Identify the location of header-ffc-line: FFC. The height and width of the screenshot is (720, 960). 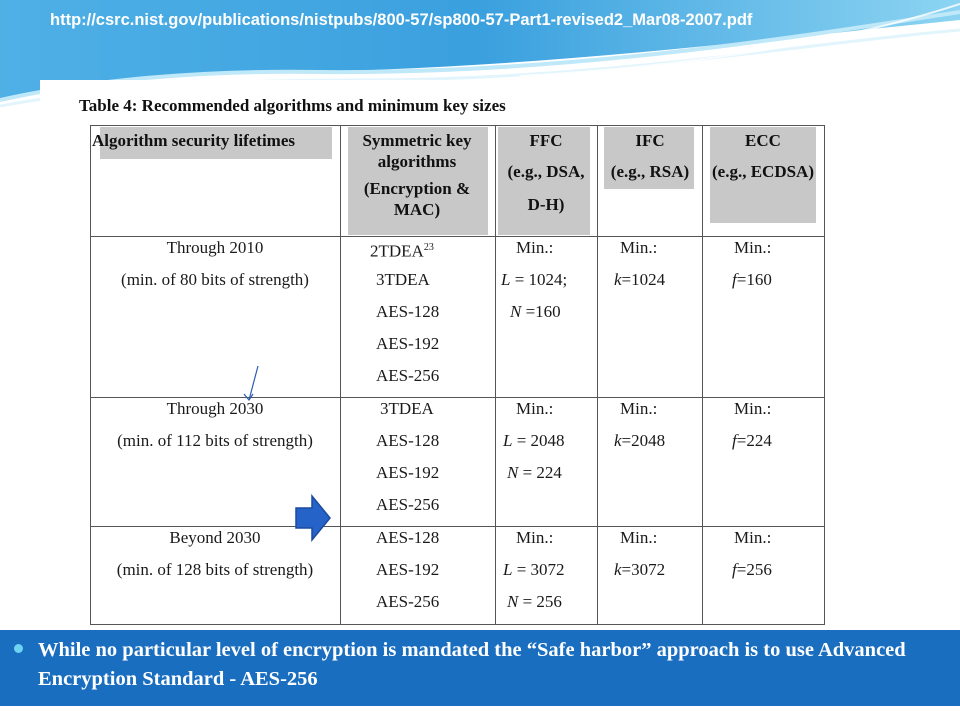
(546, 140).